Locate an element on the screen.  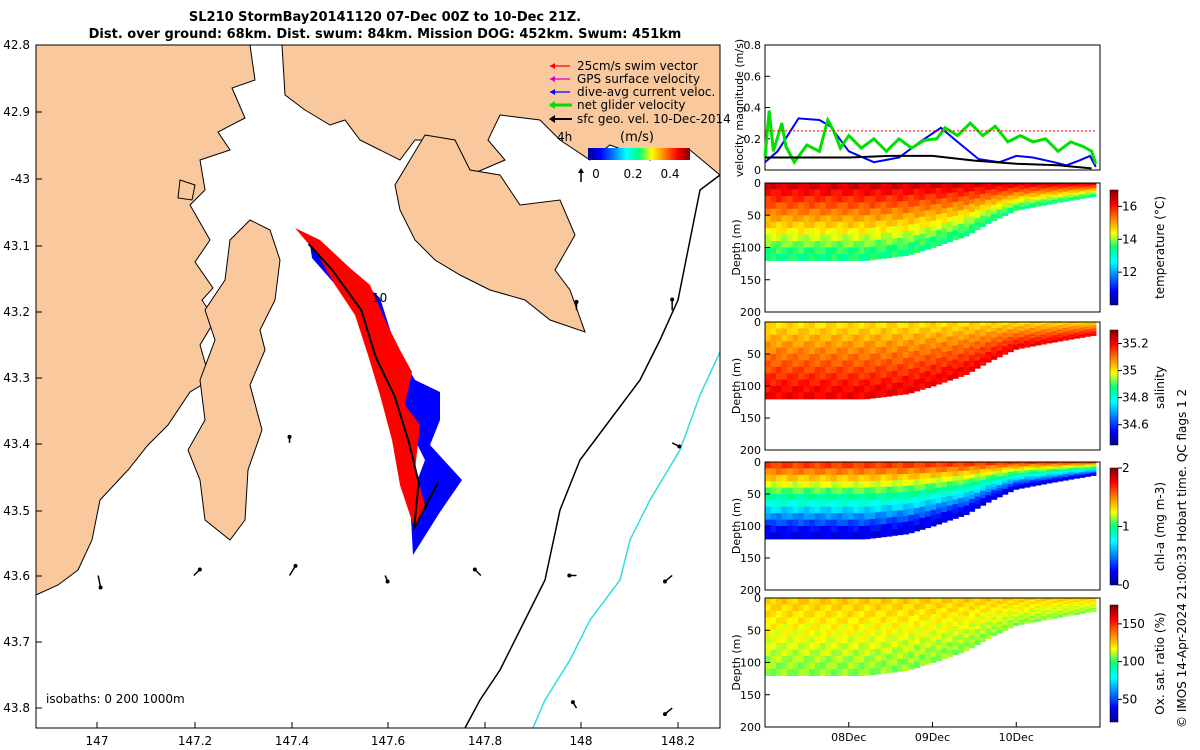
velocity-series-net-glider-velocity is located at coordinates (930, 138).